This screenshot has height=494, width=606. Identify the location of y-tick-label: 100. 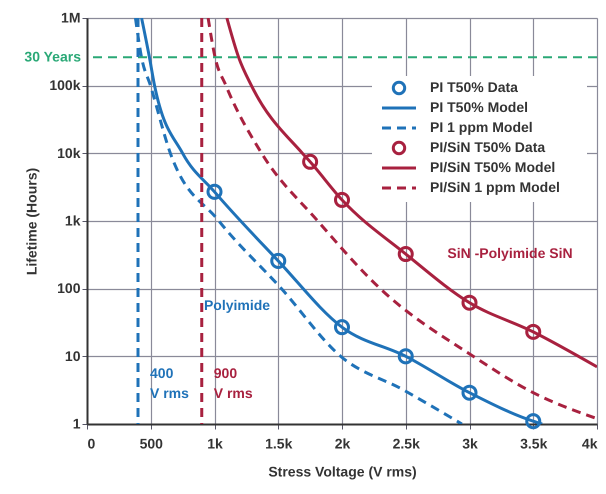
(69, 288).